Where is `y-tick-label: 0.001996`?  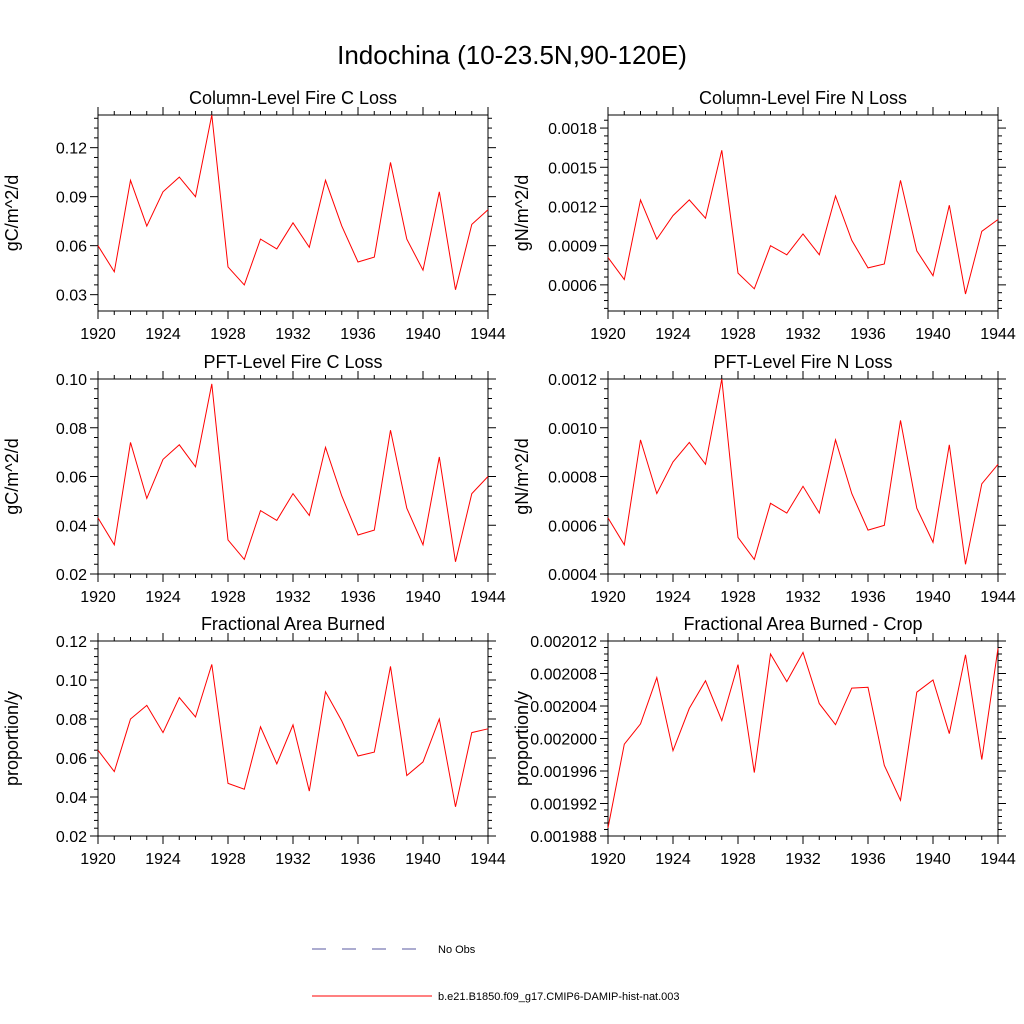 y-tick-label: 0.001996 is located at coordinates (563, 772).